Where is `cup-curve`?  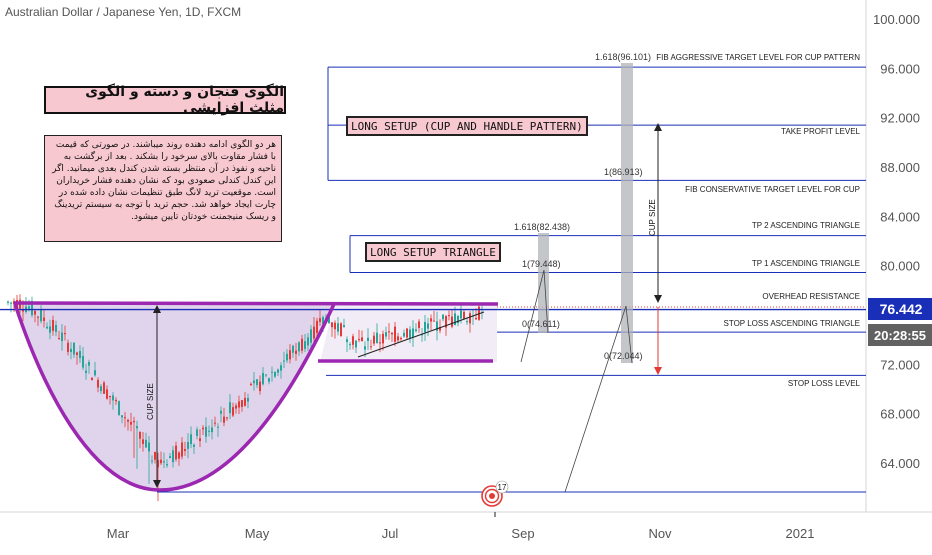
cup-curve is located at coordinates (174, 397).